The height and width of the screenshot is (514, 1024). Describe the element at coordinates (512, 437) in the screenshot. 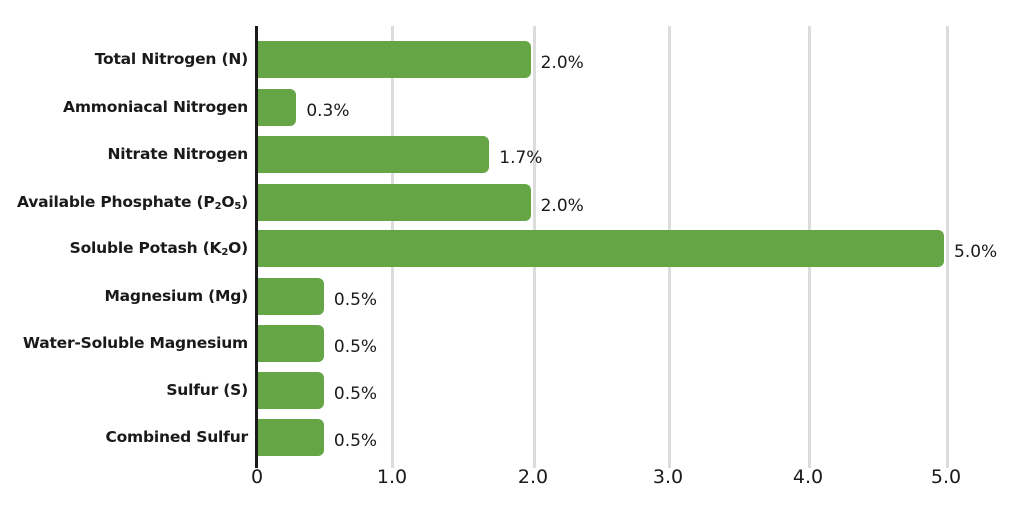

I see `bar-row: Combined Sulfur 0.5%` at that location.